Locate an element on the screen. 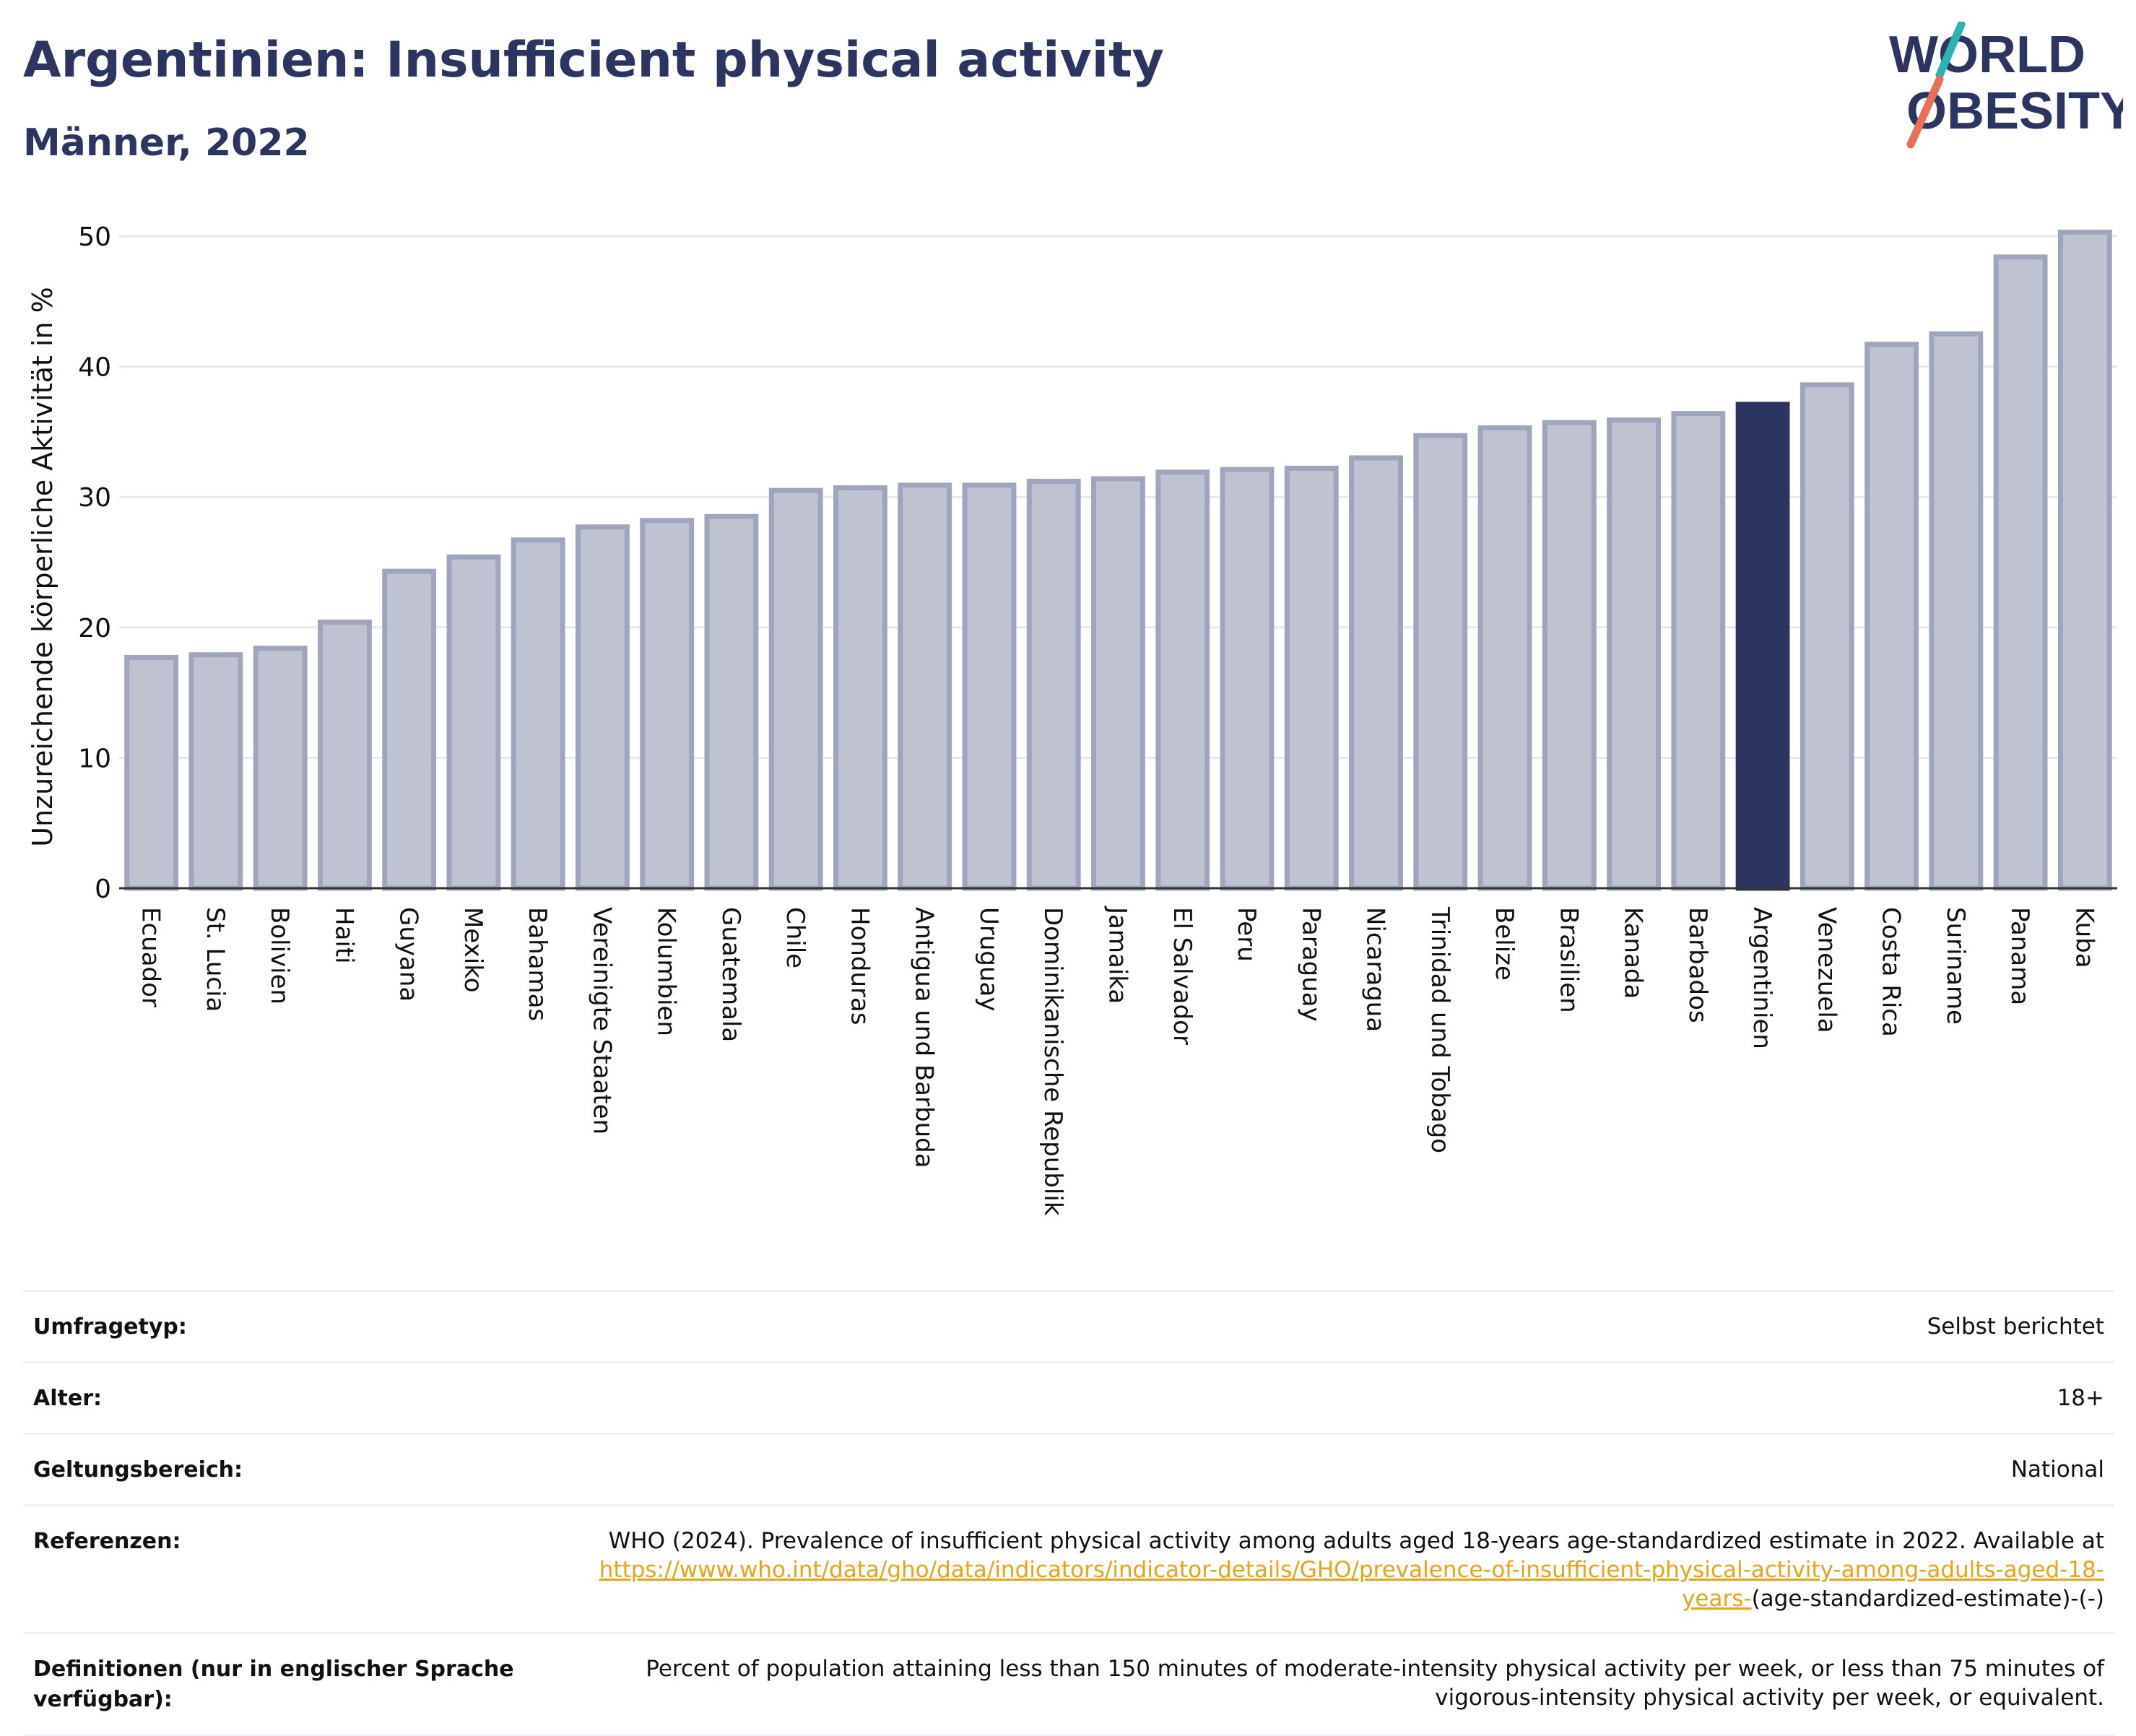 The width and height of the screenshot is (2136, 1736). x-tick-label: Jamaika is located at coordinates (1118, 955).